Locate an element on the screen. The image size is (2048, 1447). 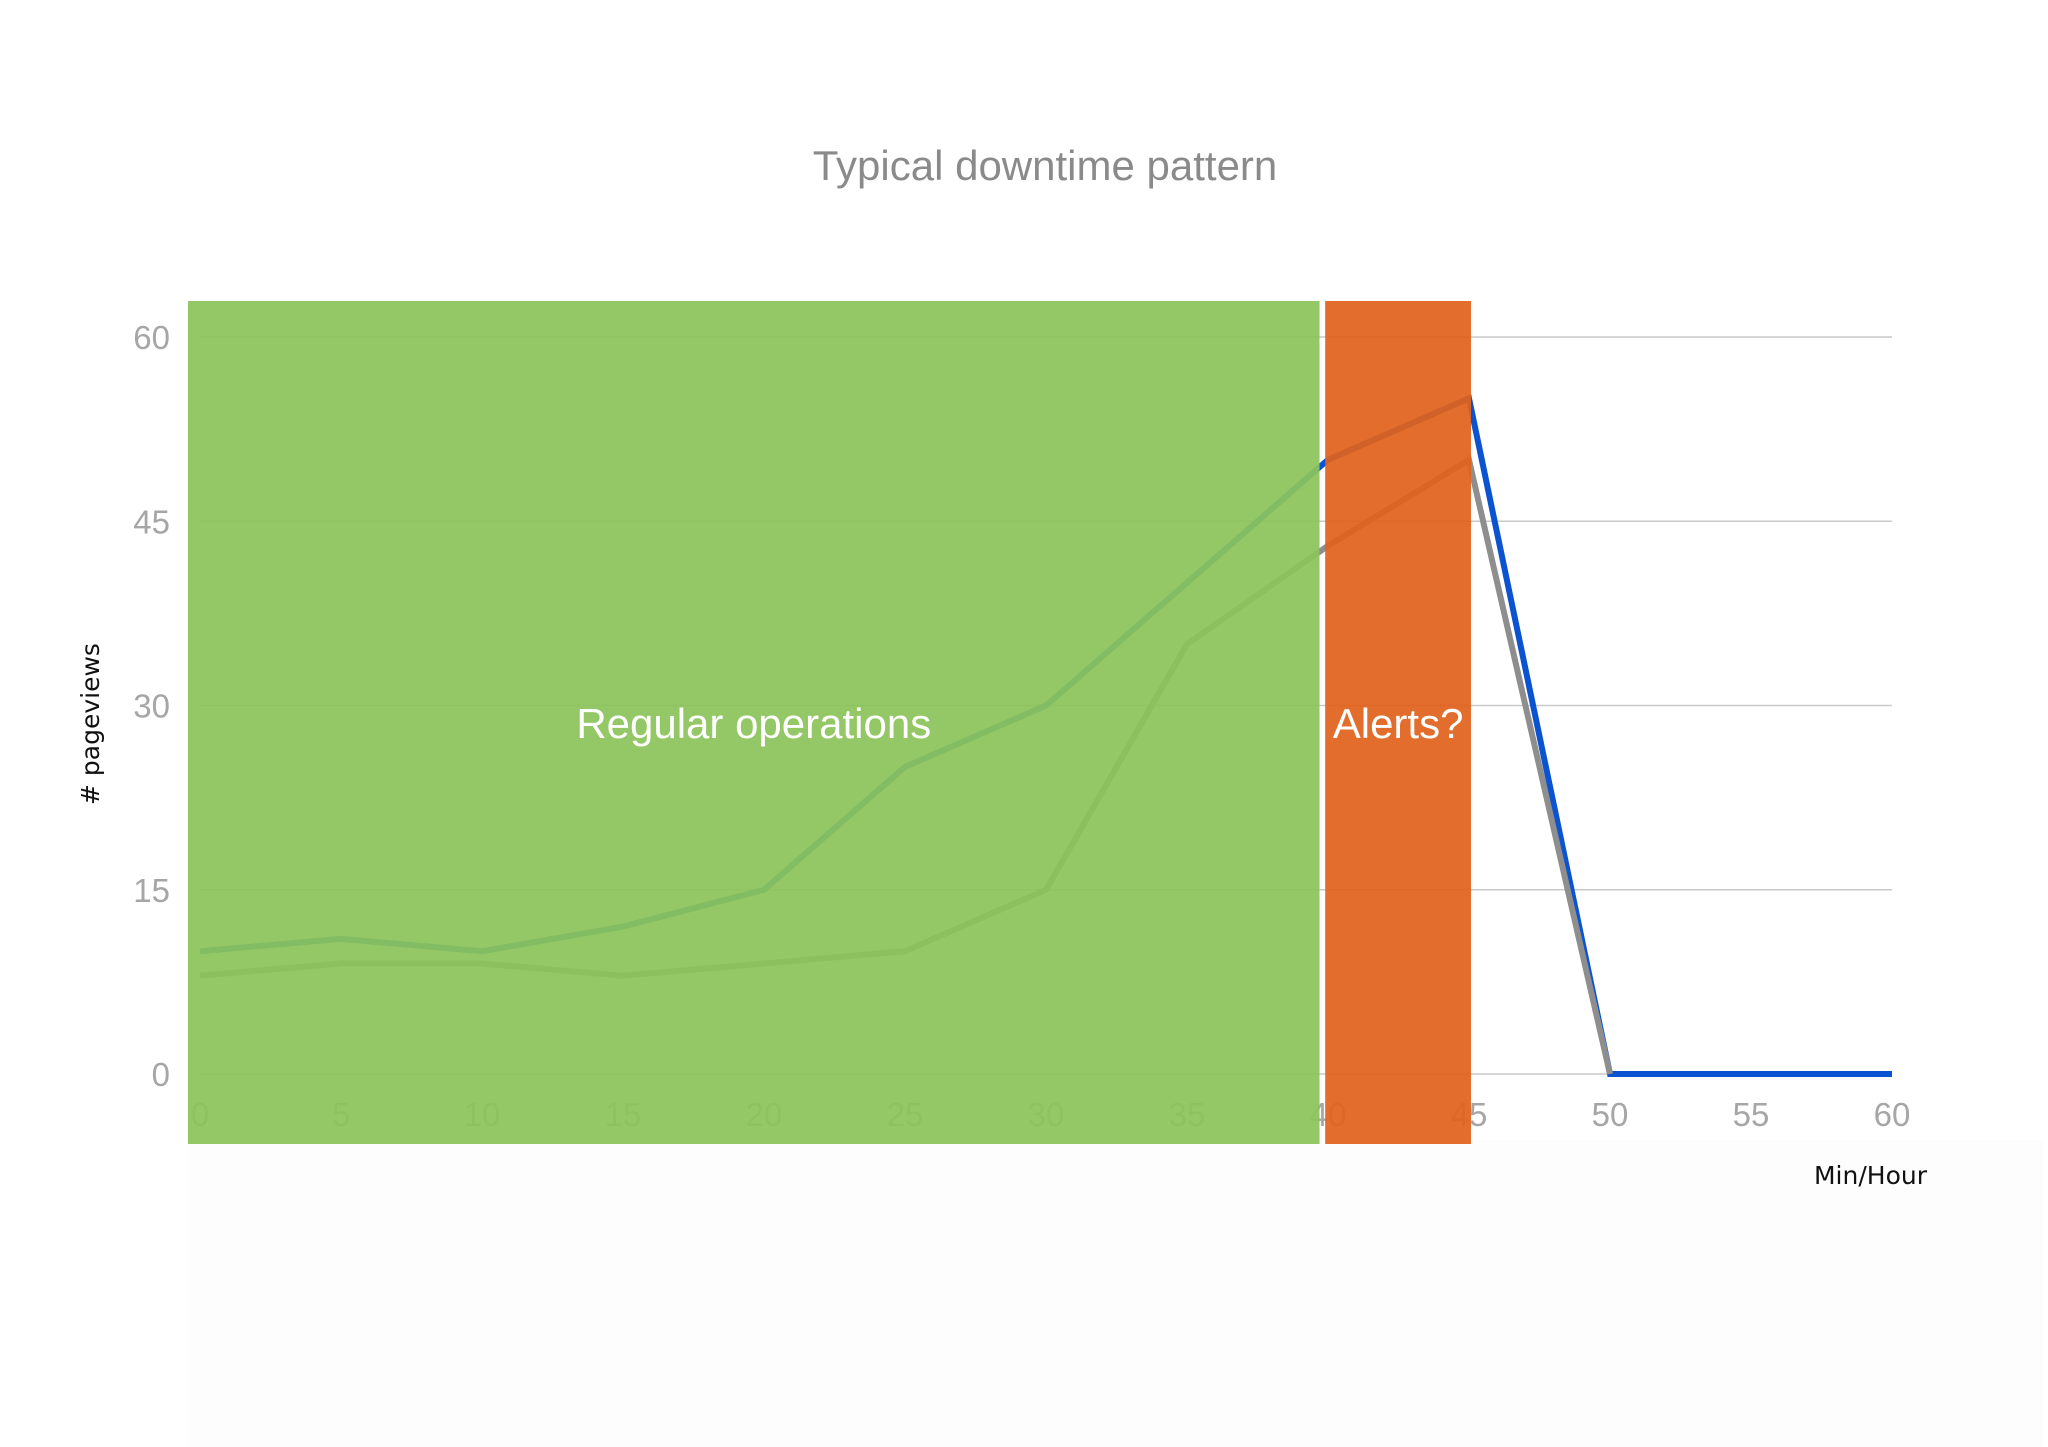
region-2-label: Alerts? is located at coordinates (1398, 723).